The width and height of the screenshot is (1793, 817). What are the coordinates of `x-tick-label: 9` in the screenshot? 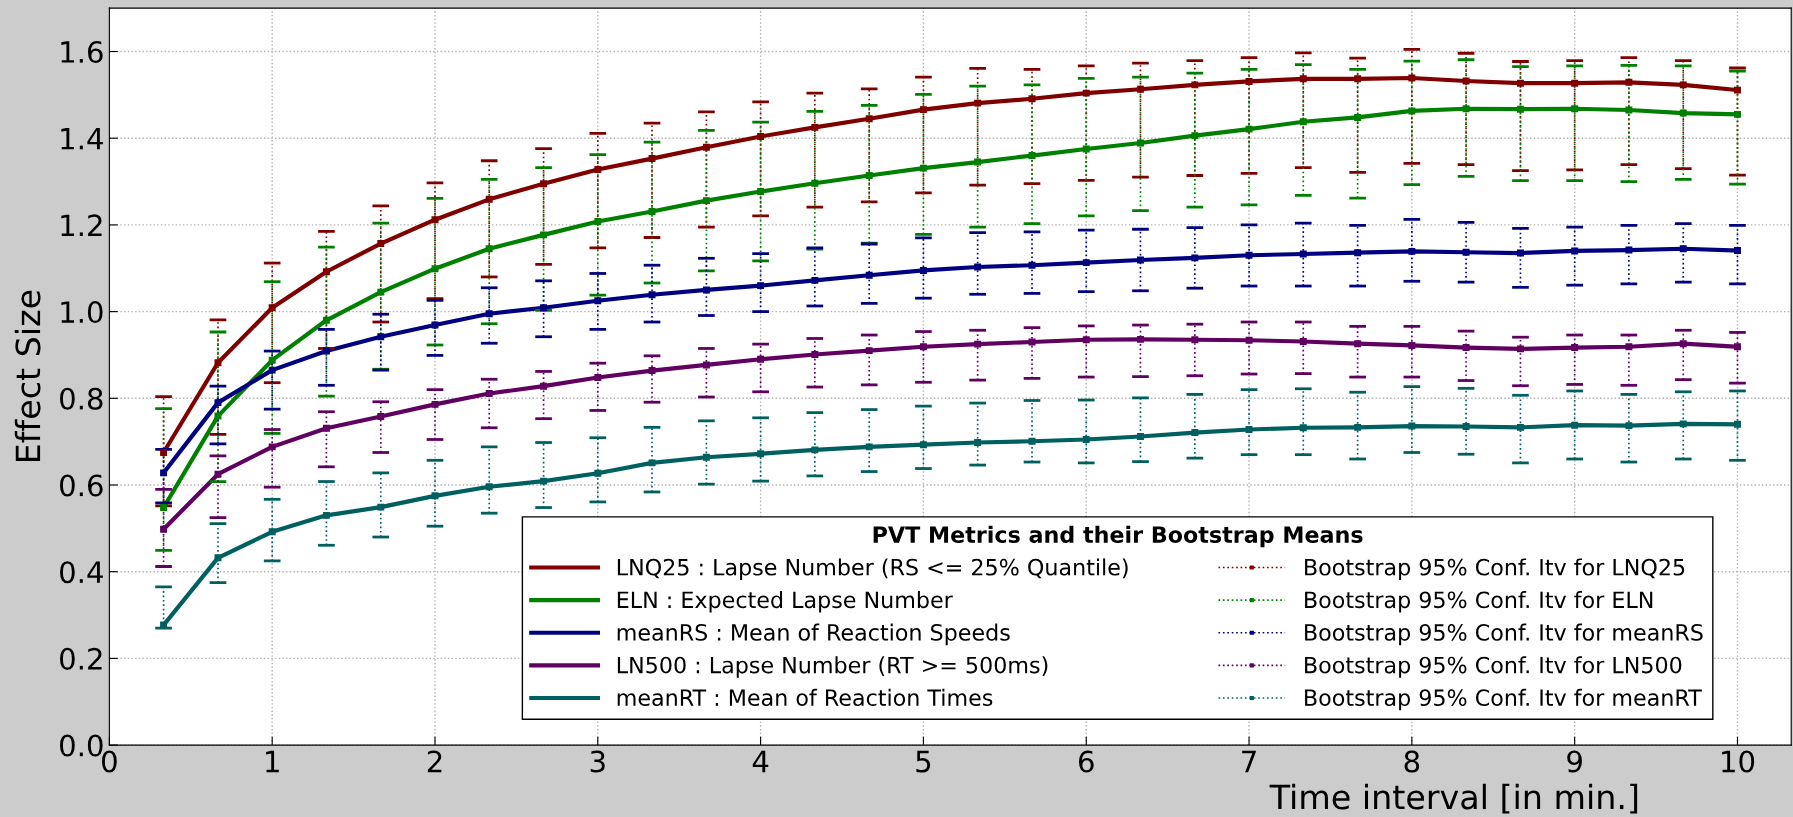 It's located at (1574, 761).